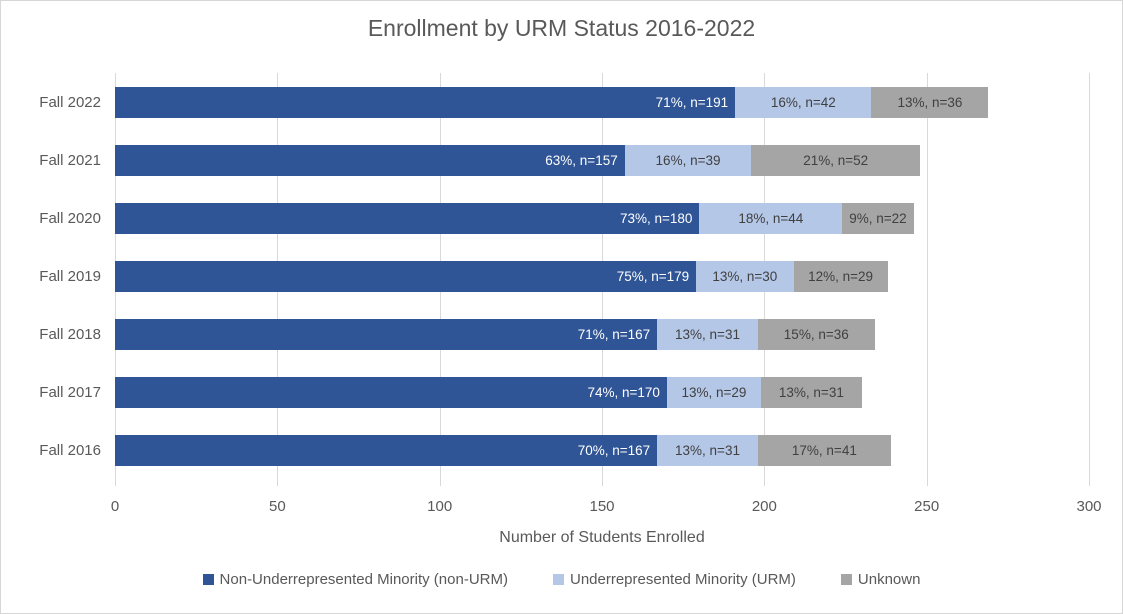 This screenshot has height=614, width=1123. I want to click on x-tick-label: 150, so click(602, 506).